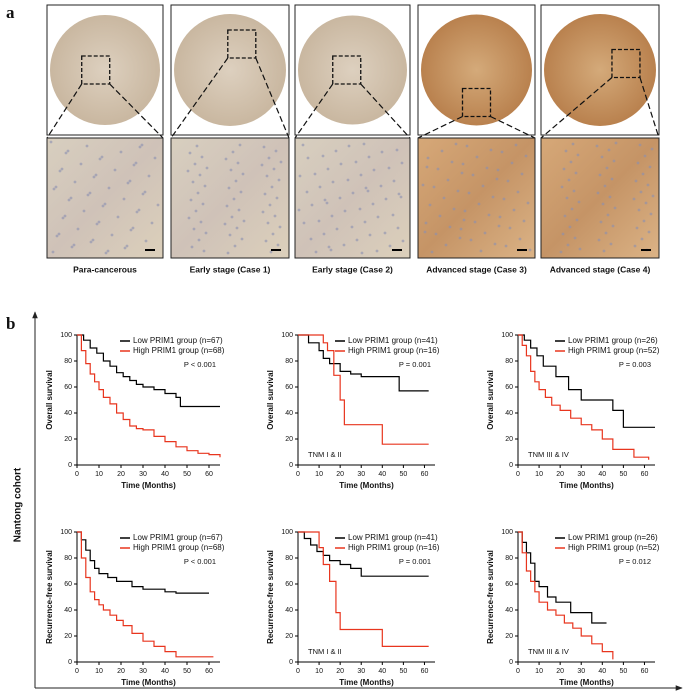  What do you see at coordinates (18, 504) in the screenshot?
I see `cohort-label: Nantong cohort` at bounding box center [18, 504].